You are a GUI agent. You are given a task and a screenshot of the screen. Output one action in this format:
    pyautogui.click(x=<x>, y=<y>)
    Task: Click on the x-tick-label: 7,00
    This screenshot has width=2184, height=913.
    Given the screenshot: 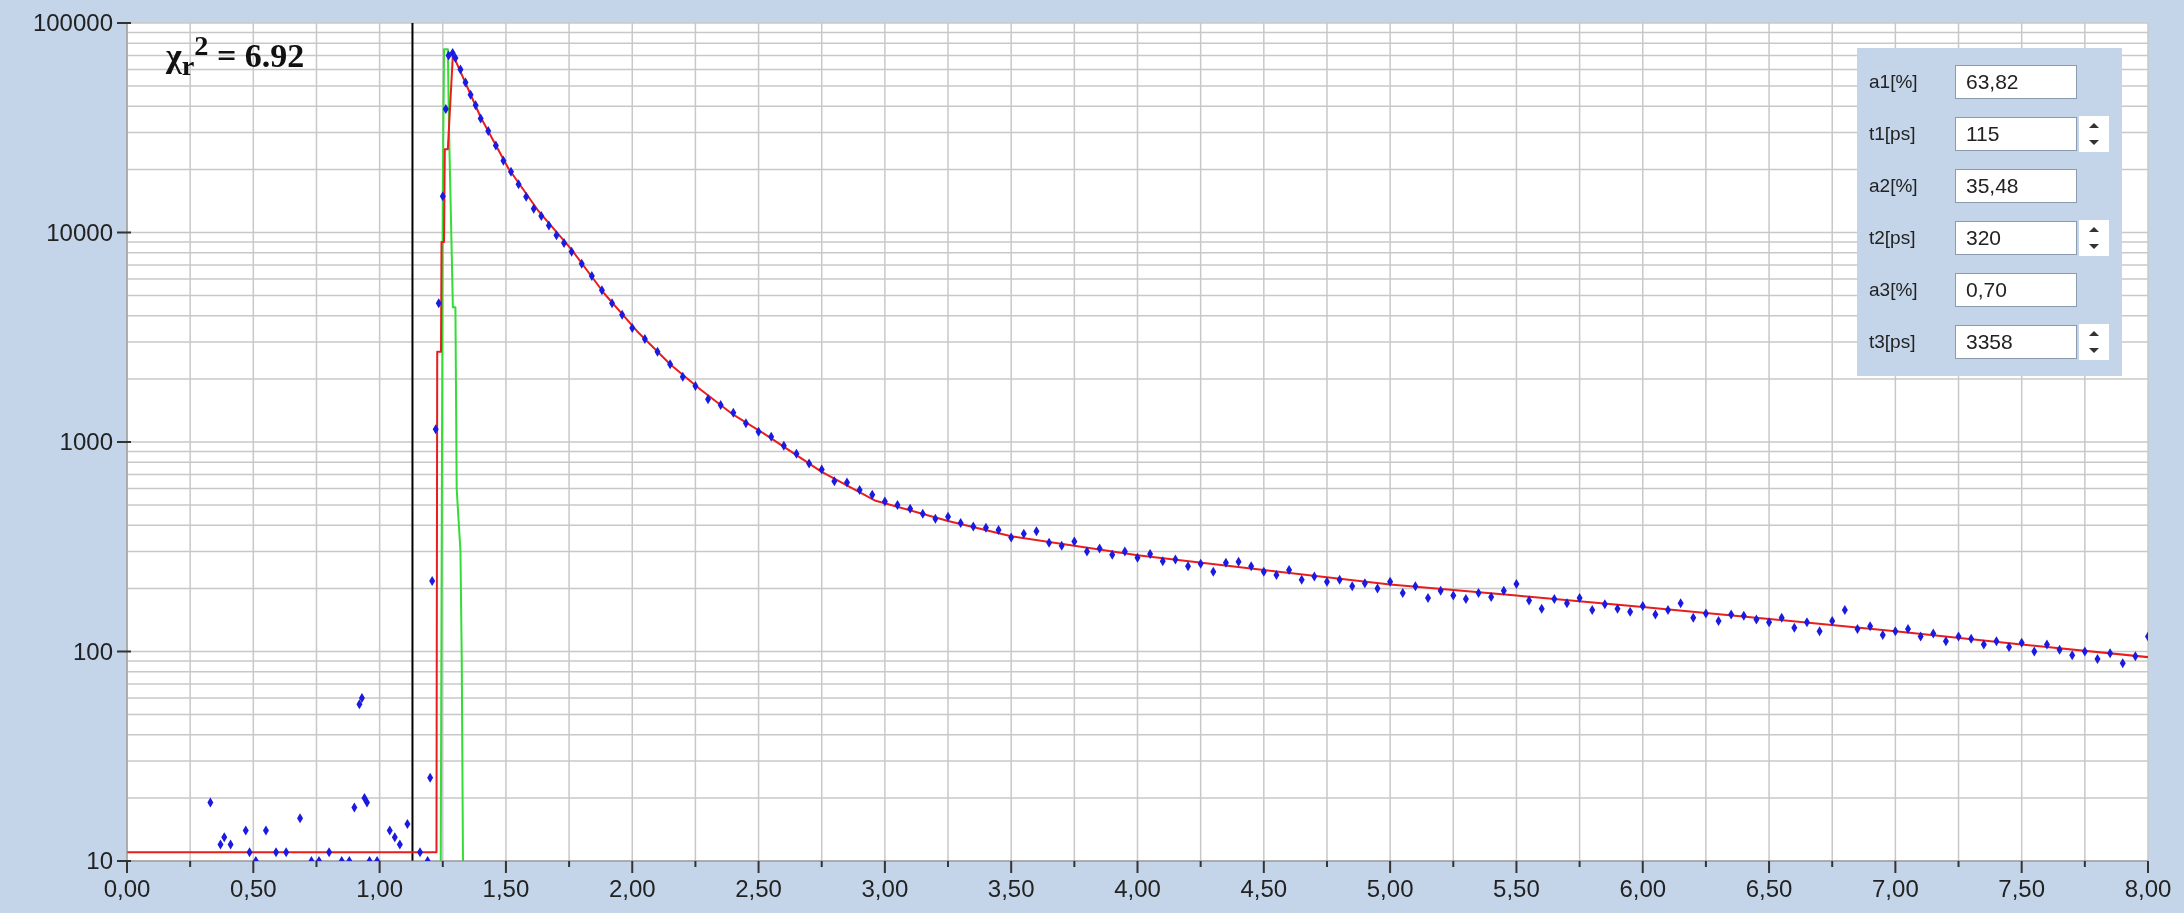 What is the action you would take?
    pyautogui.click(x=1895, y=888)
    